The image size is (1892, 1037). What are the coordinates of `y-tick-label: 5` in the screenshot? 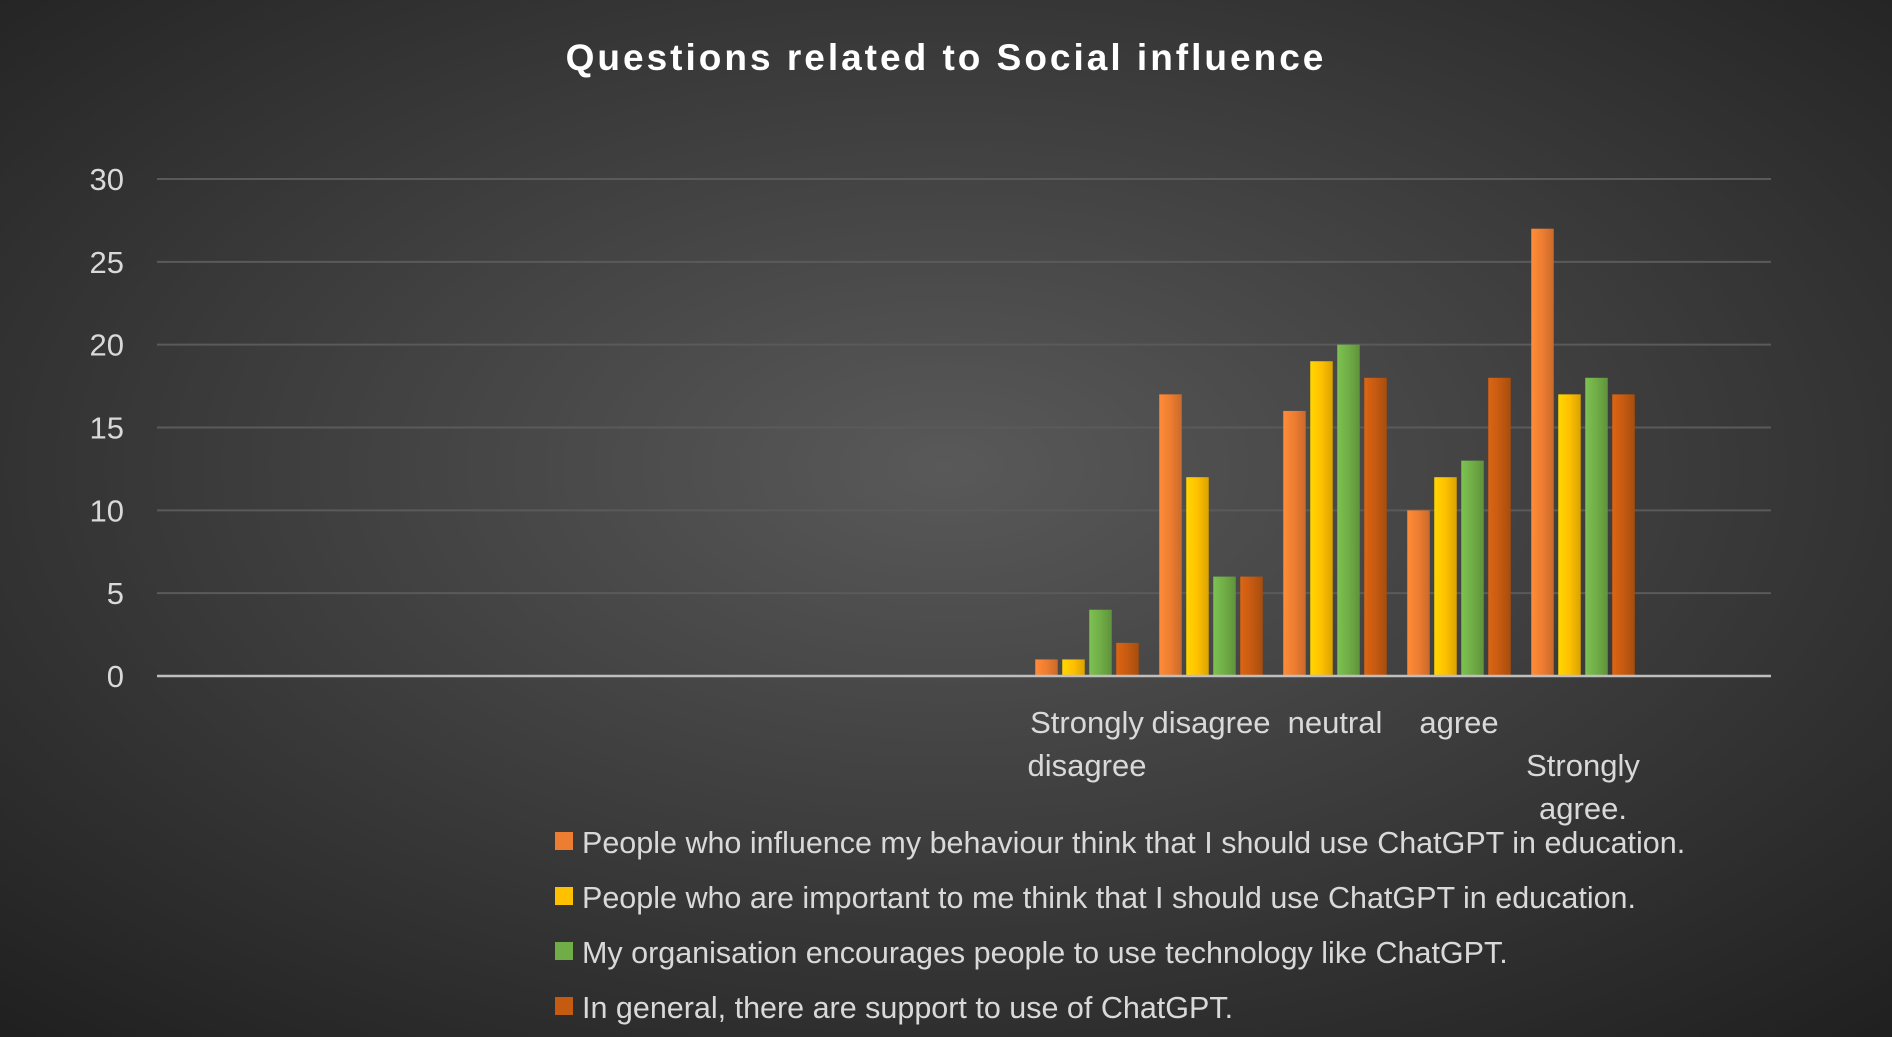 It's located at (115, 593).